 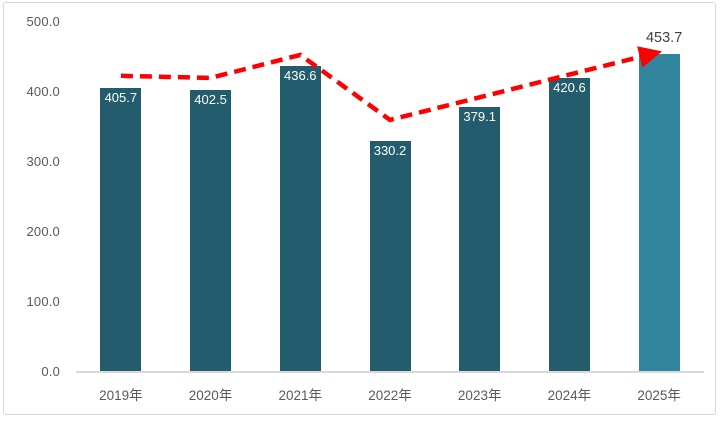 I want to click on x-axis-category-label: 2024年, so click(x=569, y=395).